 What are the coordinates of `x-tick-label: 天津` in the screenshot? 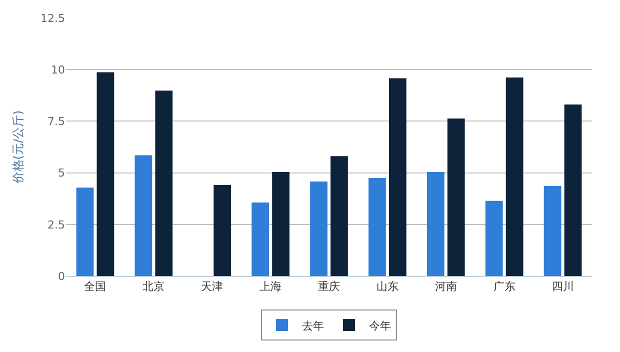 It's located at (212, 287).